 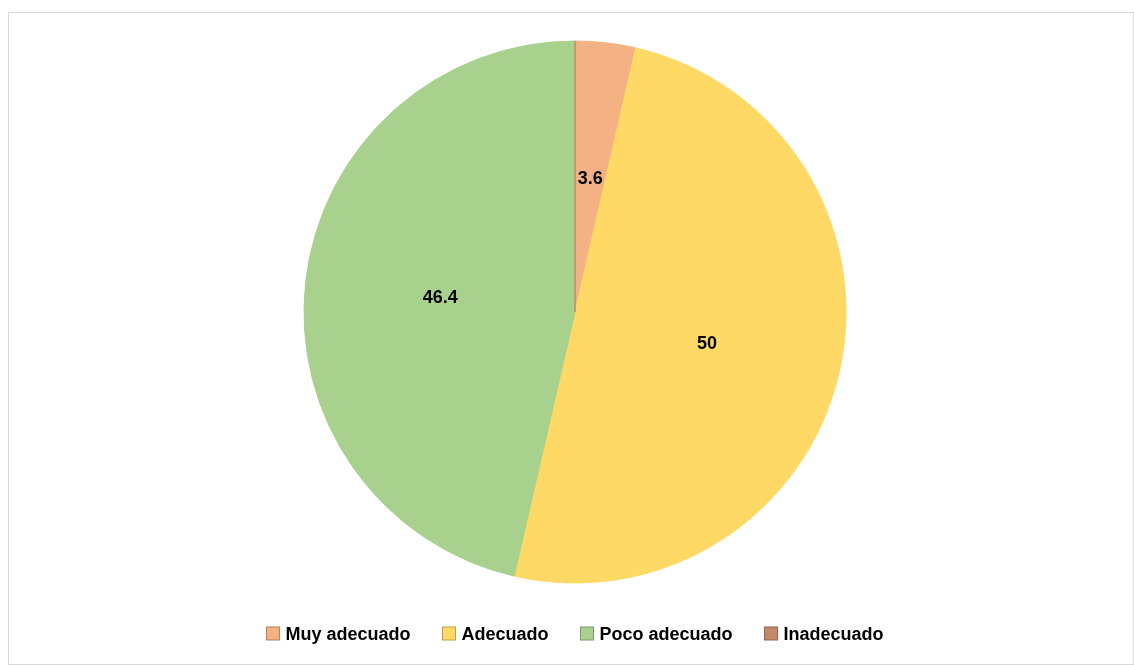 What do you see at coordinates (833, 634) in the screenshot?
I see `legend-label: Inadecuado` at bounding box center [833, 634].